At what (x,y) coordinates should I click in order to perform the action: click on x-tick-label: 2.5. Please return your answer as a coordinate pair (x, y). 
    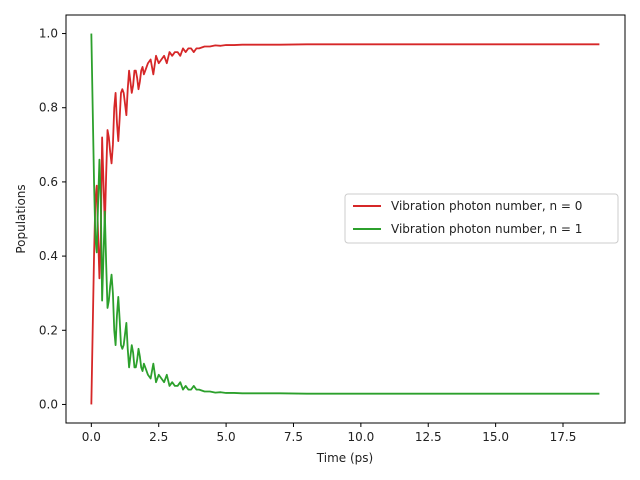
    Looking at the image, I should click on (158, 437).